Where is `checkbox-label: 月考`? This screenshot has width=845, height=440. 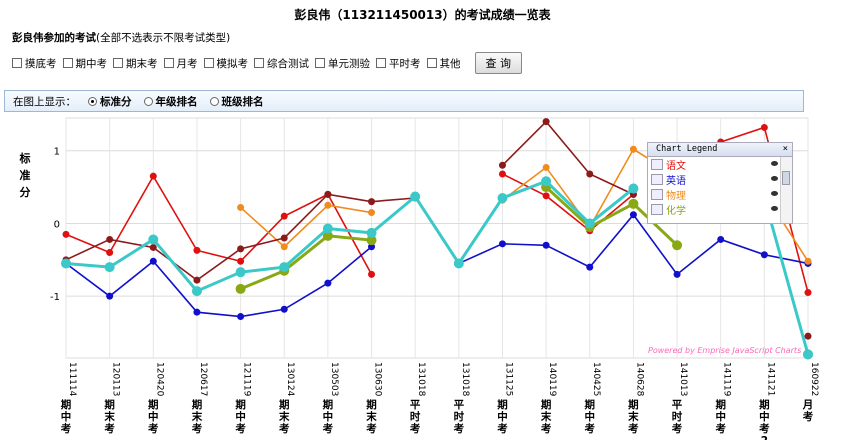 checkbox-label: 月考 is located at coordinates (187, 63).